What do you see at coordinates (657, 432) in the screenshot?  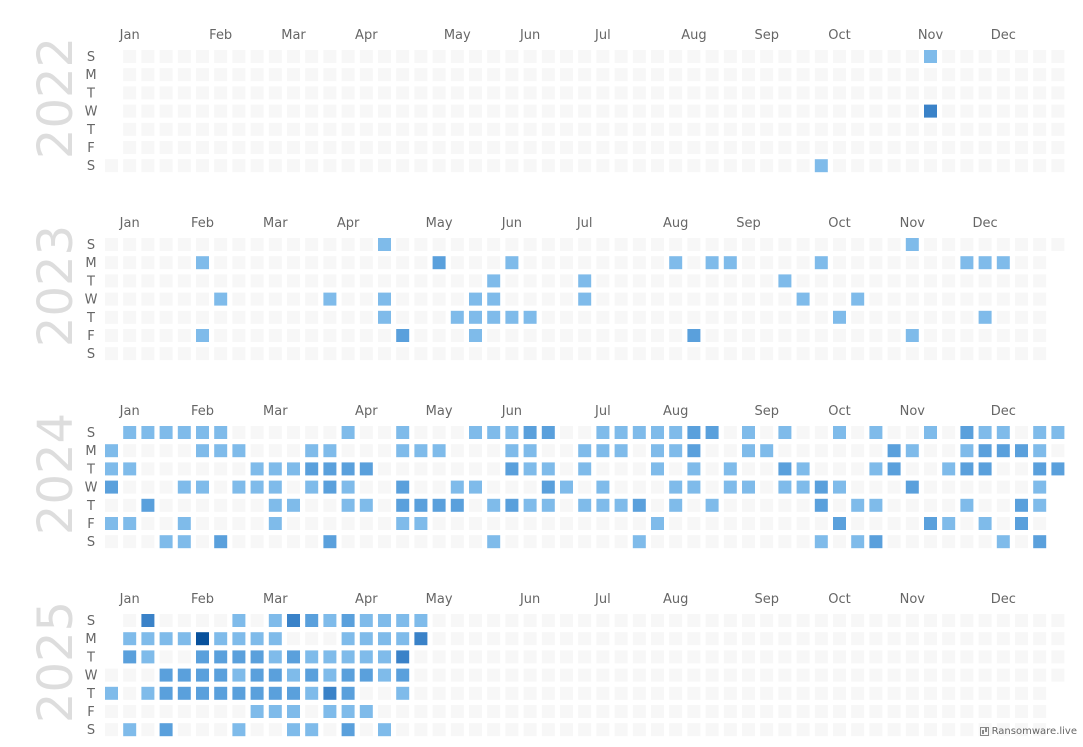 I see `day-cell: 2024-07-28` at bounding box center [657, 432].